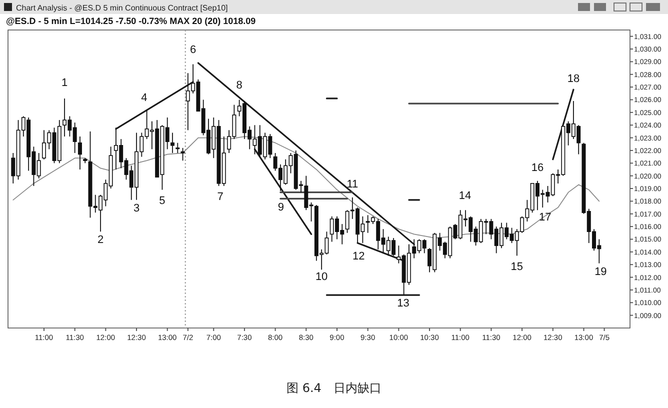  What do you see at coordinates (220, 197) in the screenshot?
I see `annotation: 7` at bounding box center [220, 197].